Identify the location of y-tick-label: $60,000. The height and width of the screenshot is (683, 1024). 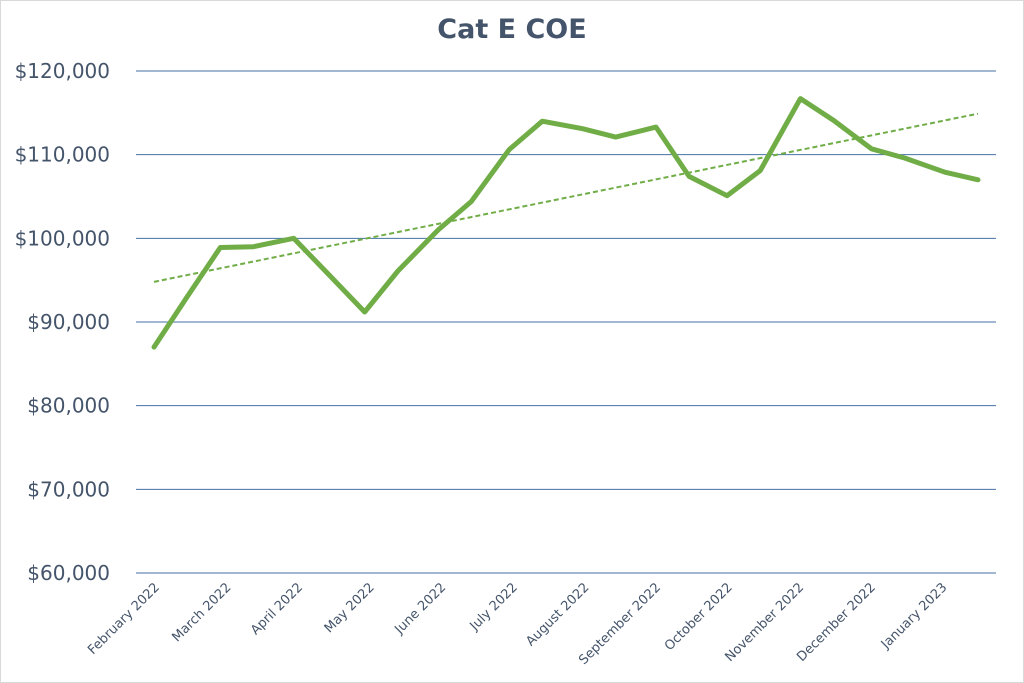
(68, 573).